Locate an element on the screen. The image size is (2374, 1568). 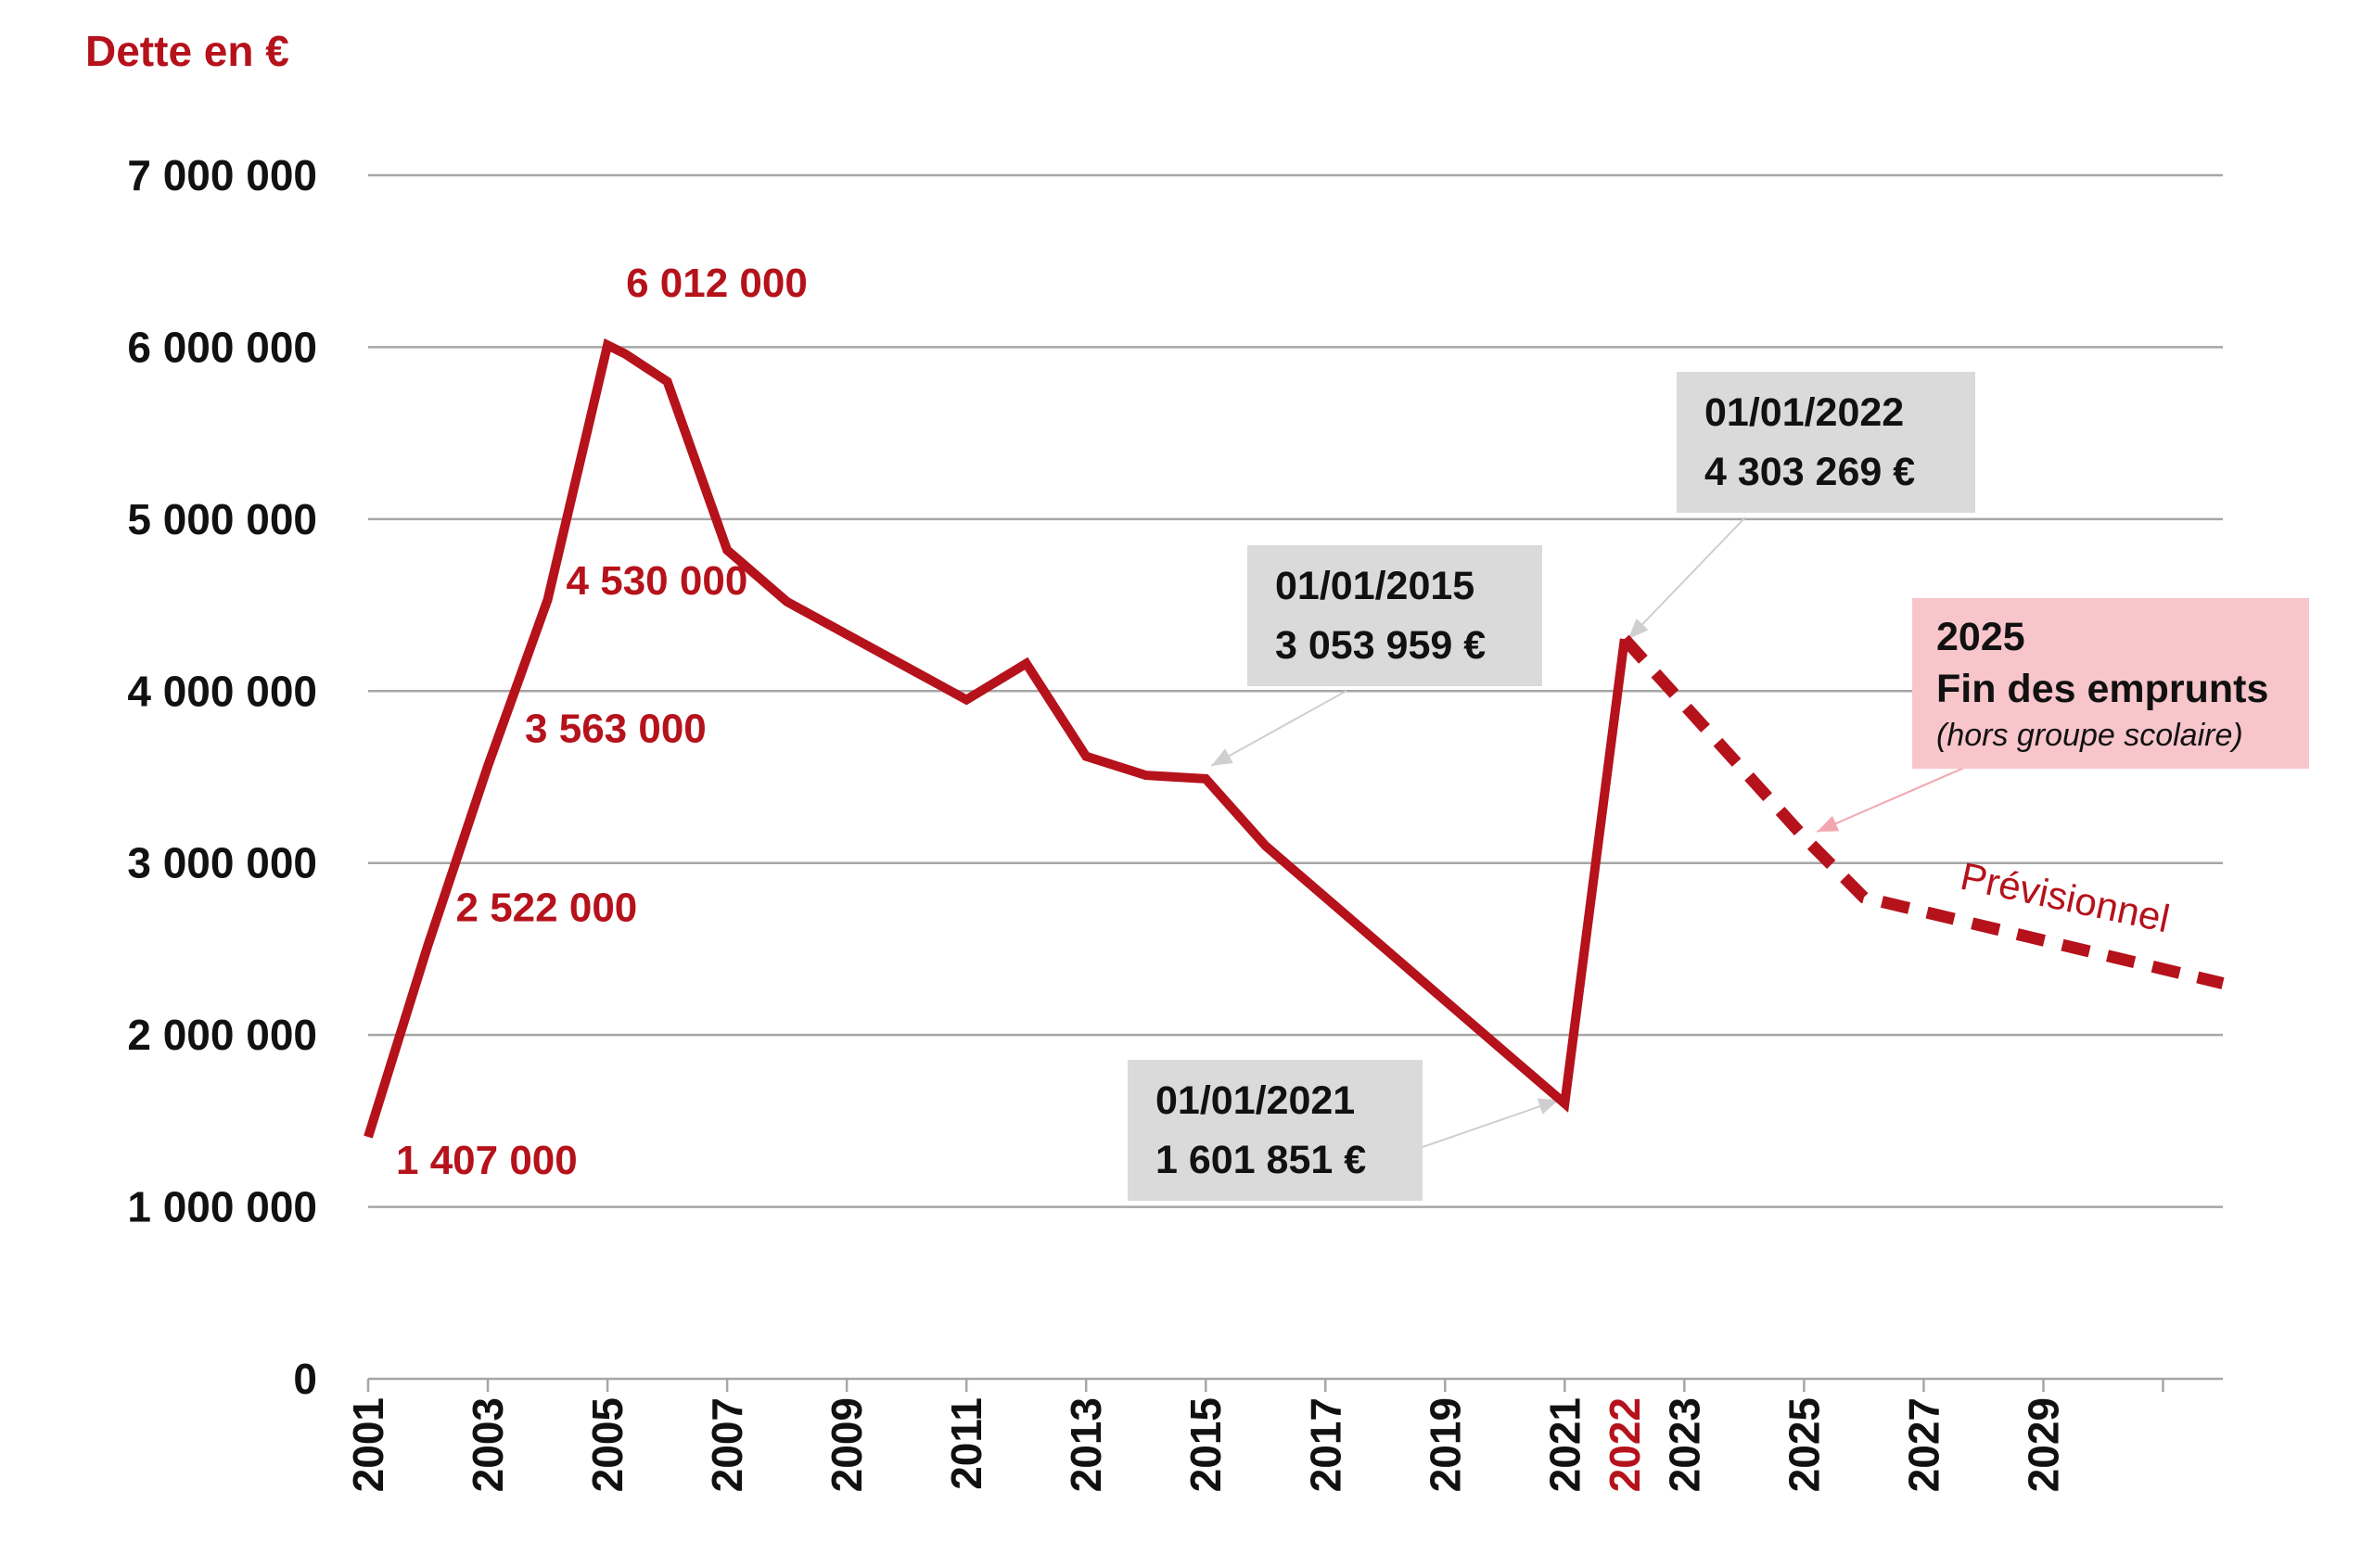
connector-2025-head is located at coordinates (1828, 823).